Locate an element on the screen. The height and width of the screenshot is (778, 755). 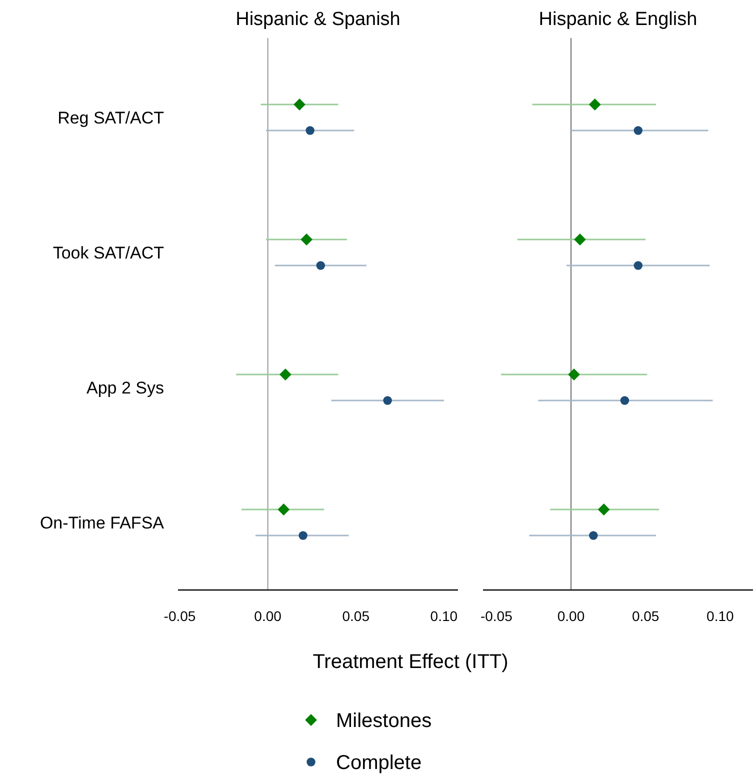
legend-label: Complete is located at coordinates (379, 763).